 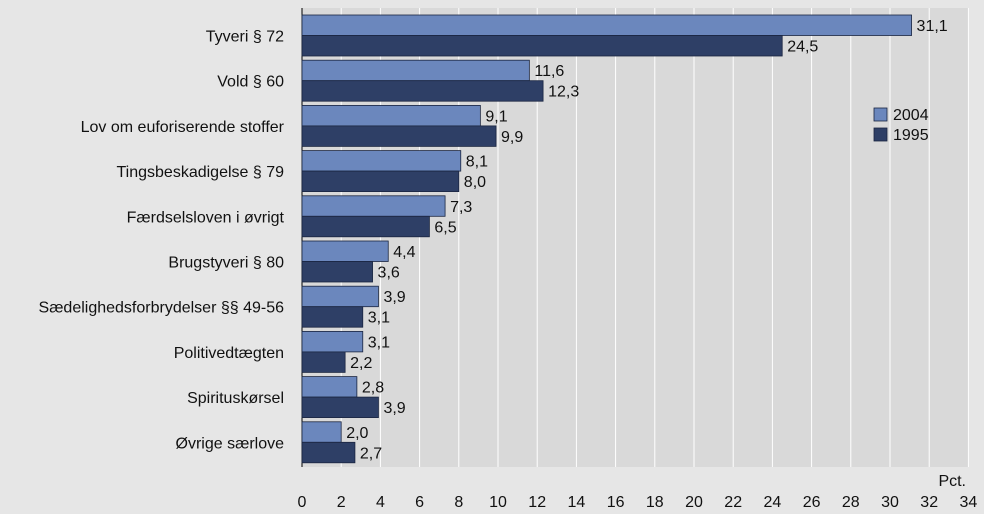 I want to click on category-label: Brugstyveri § 80, so click(x=226, y=263).